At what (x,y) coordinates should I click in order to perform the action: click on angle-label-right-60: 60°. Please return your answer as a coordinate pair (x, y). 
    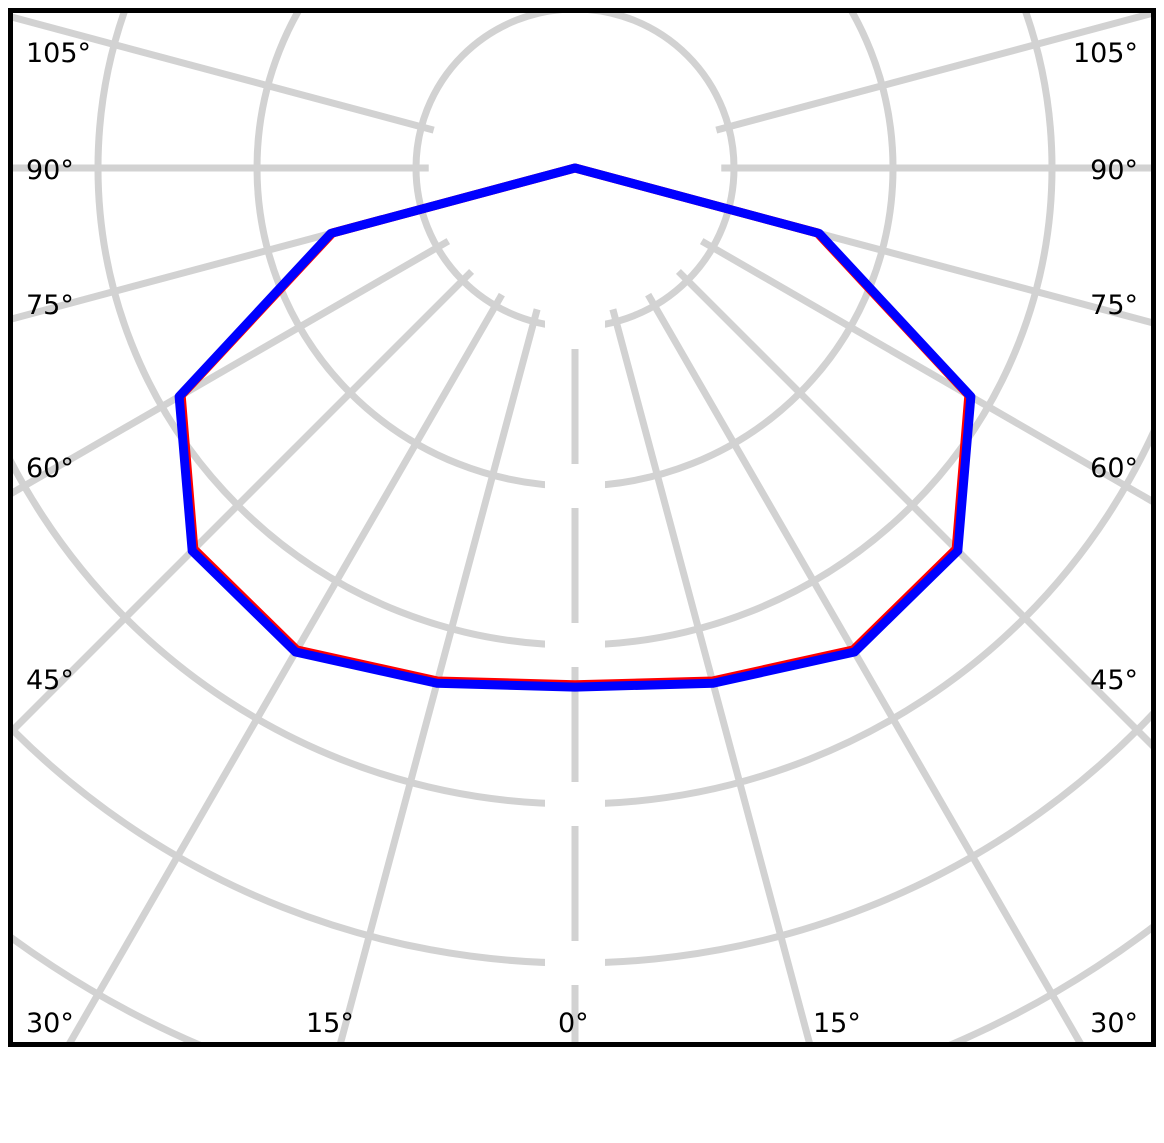
    Looking at the image, I should click on (1114, 468).